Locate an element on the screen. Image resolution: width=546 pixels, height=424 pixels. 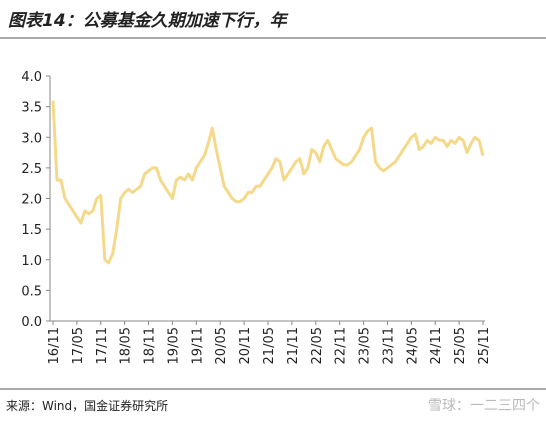
x-tick-label: 22/05 is located at coordinates (317, 345).